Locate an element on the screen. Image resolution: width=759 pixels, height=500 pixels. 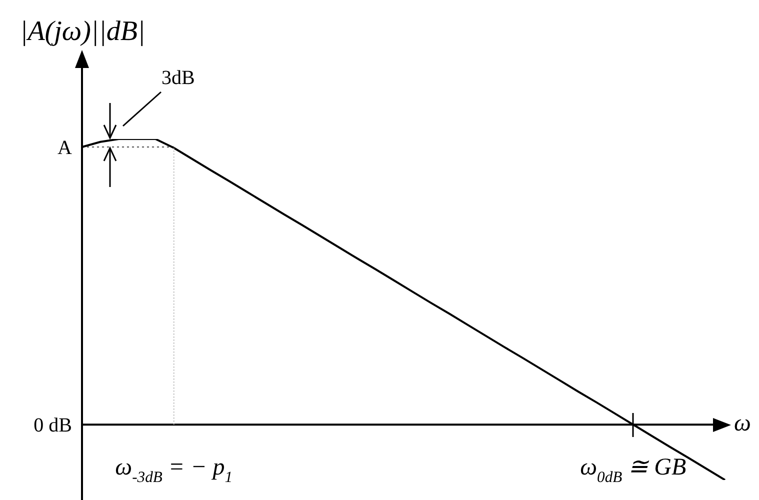
y-axis-title: |A(jω)||dB| is located at coordinates (83, 31).